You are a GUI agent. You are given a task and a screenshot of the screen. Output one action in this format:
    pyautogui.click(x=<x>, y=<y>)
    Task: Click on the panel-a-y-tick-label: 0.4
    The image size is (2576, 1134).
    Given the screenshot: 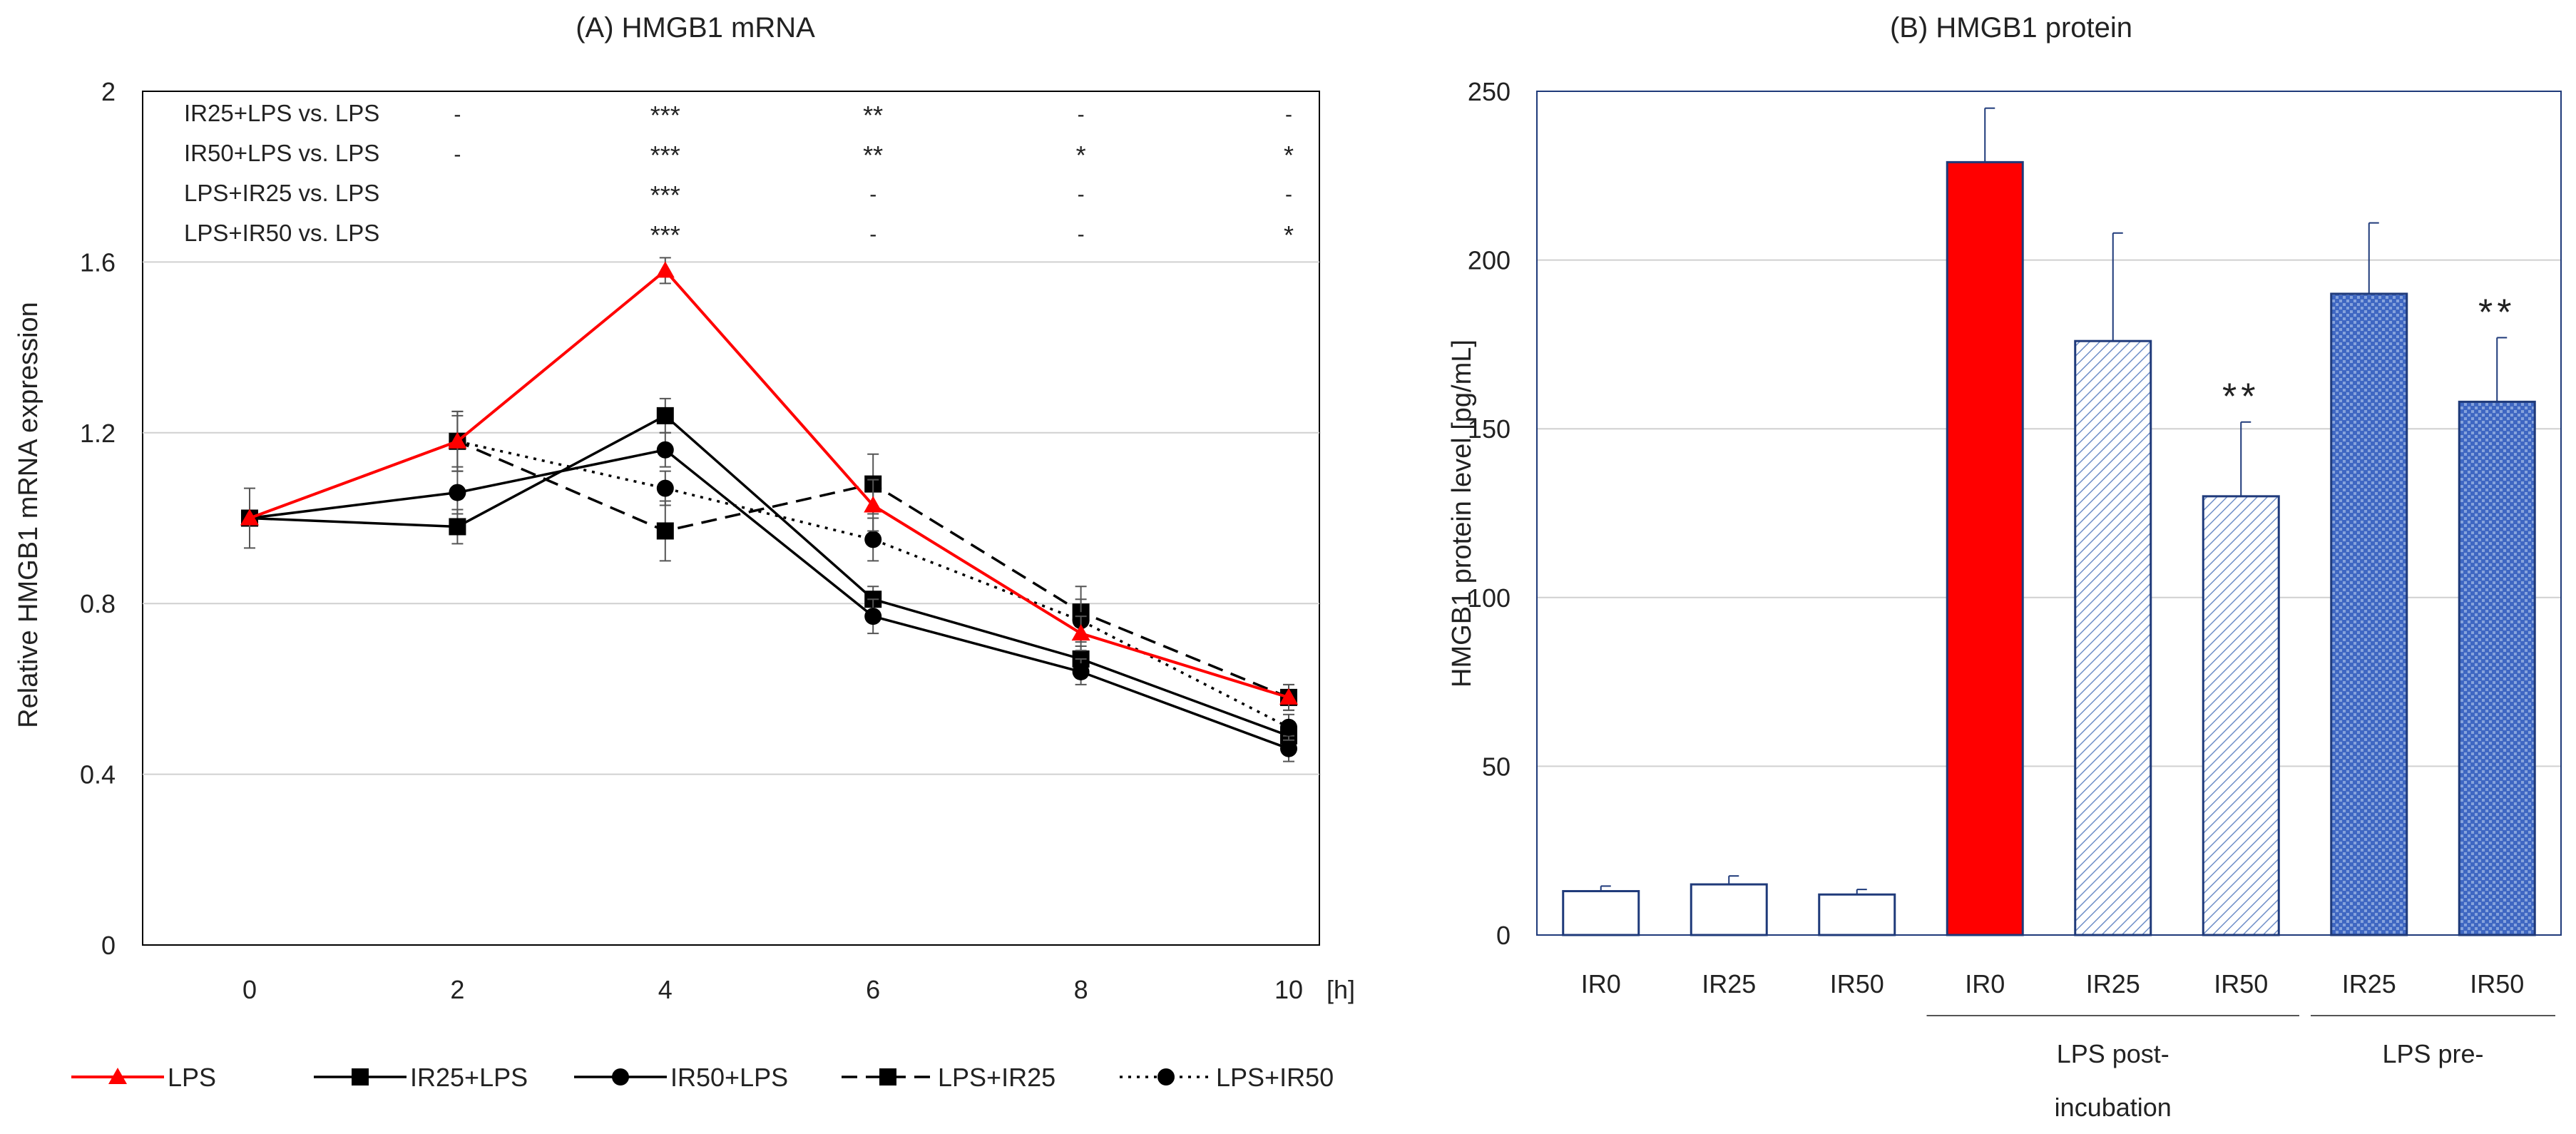 What is the action you would take?
    pyautogui.click(x=98, y=775)
    